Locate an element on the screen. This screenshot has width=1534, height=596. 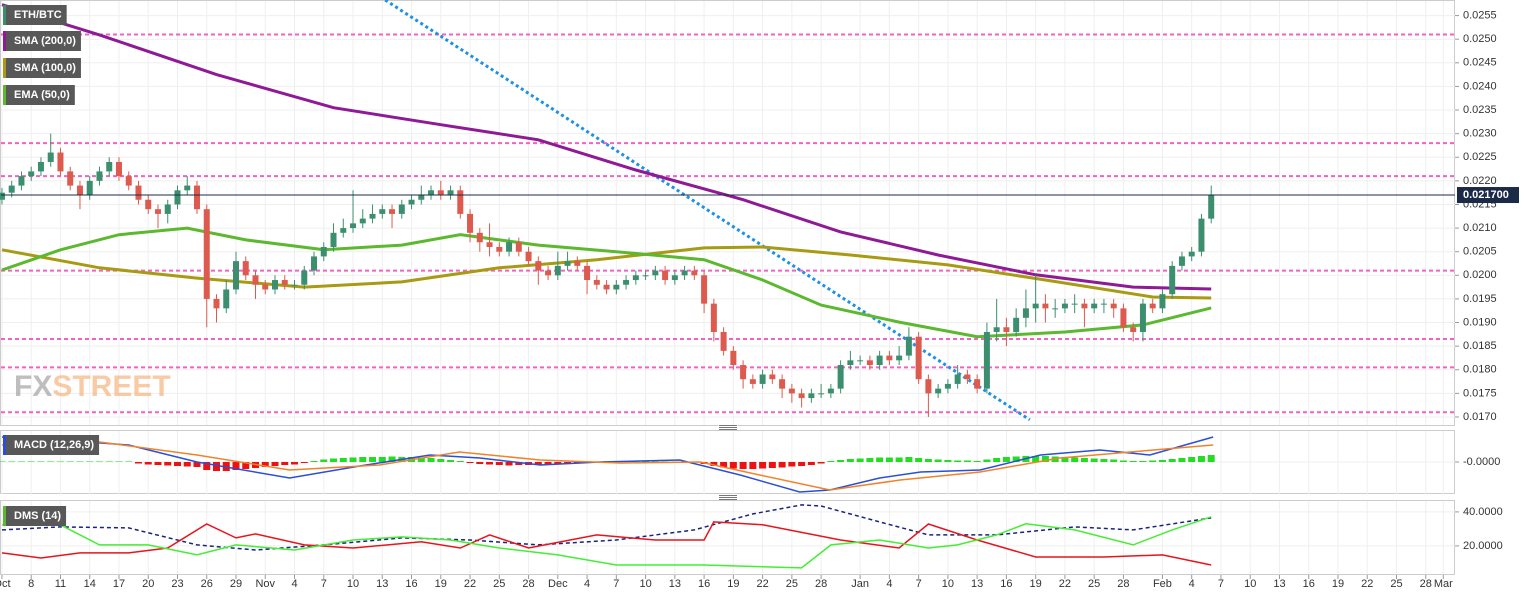
x-tick-label: 13 is located at coordinates (1279, 584).